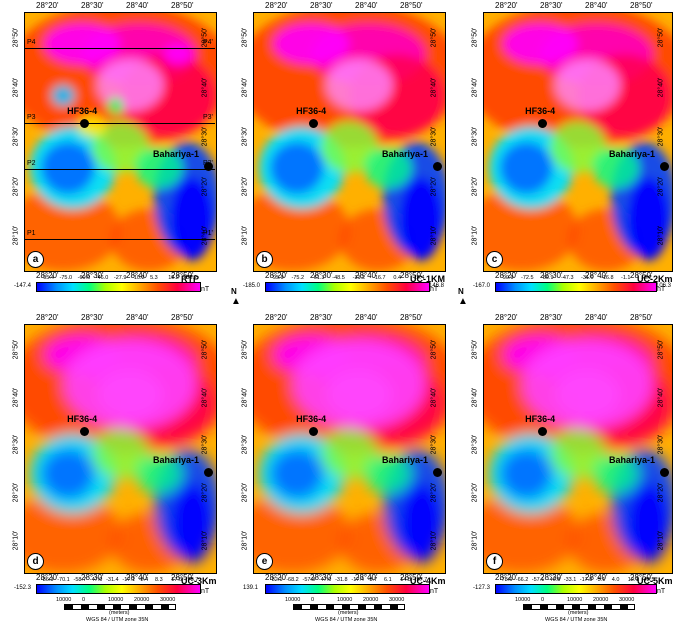 This screenshot has width=685, height=631. Describe the element at coordinates (641, 317) in the screenshot. I see `top-tick-label: 28°50'` at that location.